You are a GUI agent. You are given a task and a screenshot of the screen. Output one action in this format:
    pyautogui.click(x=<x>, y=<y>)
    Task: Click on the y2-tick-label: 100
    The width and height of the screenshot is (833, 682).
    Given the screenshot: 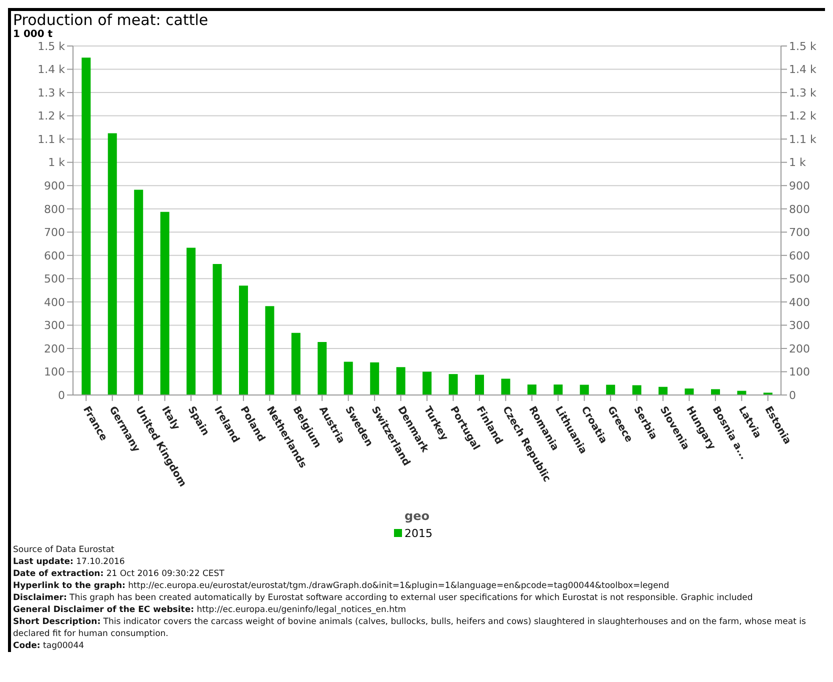 What is the action you would take?
    pyautogui.click(x=799, y=372)
    